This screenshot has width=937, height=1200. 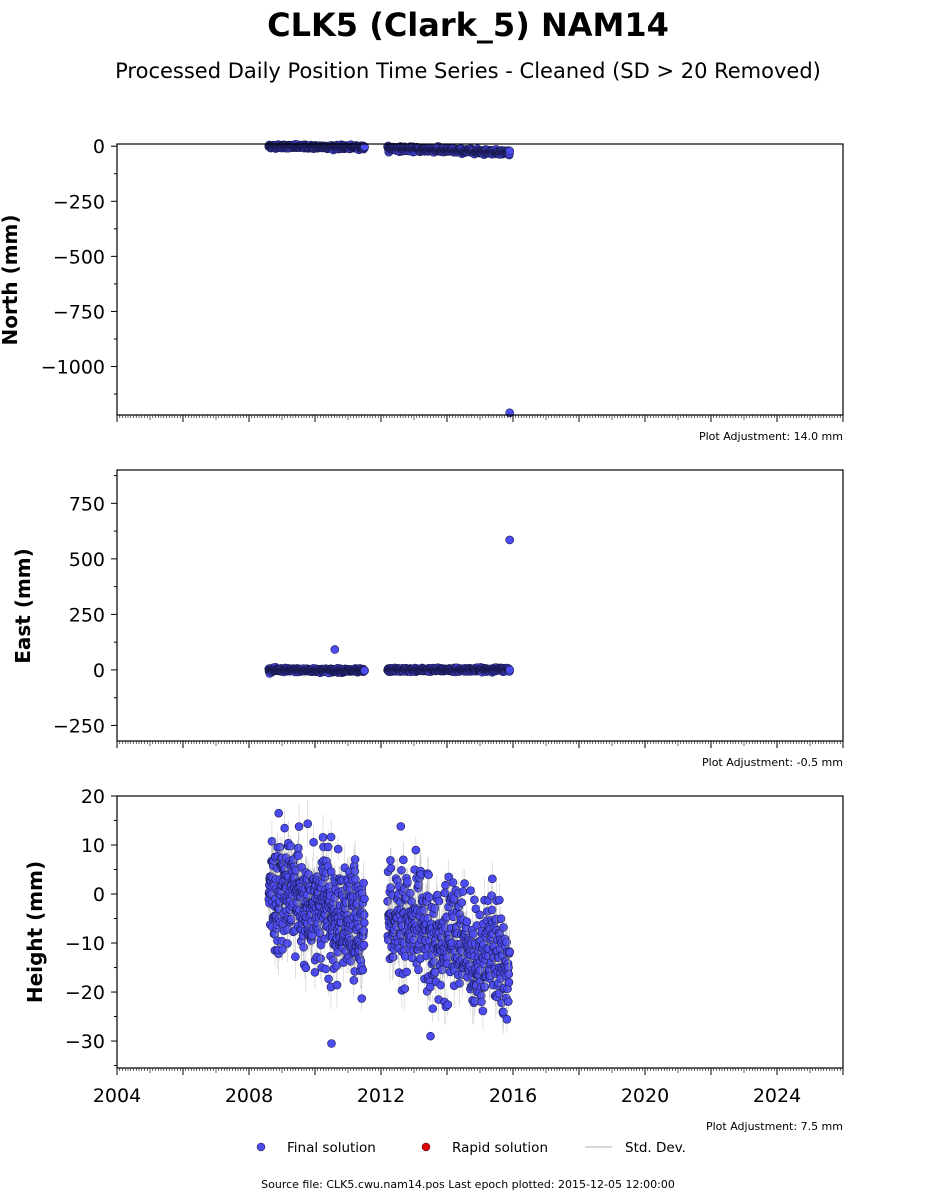 I want to click on height-ytick-label: 20, so click(x=93, y=797).